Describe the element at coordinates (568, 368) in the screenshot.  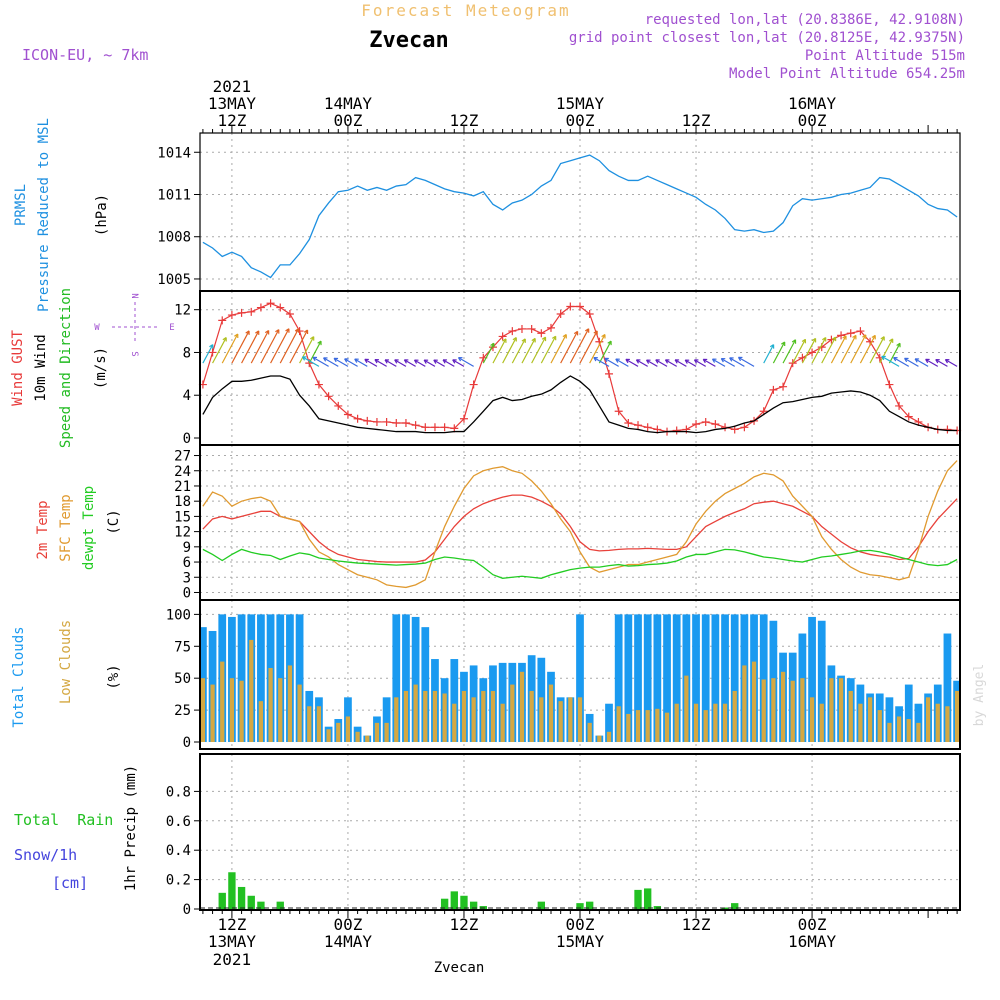
I see `wind-panel: 0 4 8 12` at that location.